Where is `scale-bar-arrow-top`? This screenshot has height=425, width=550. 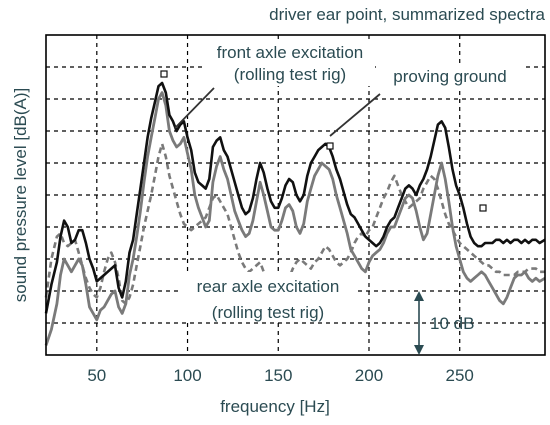 scale-bar-arrow-top is located at coordinates (419, 296).